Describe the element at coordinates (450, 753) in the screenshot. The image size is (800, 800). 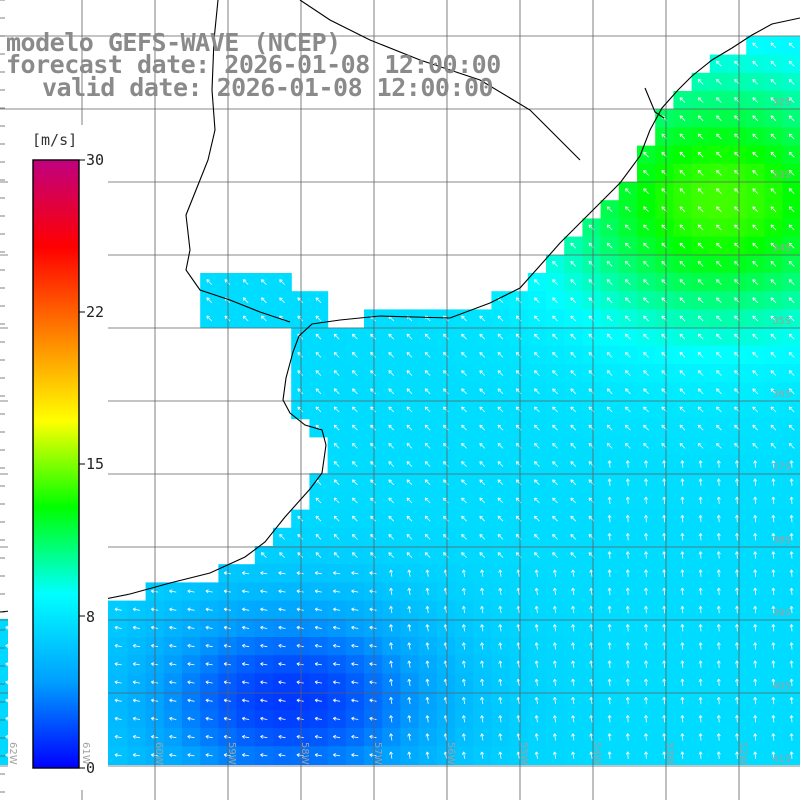
I see `lon-label: 56W` at that location.